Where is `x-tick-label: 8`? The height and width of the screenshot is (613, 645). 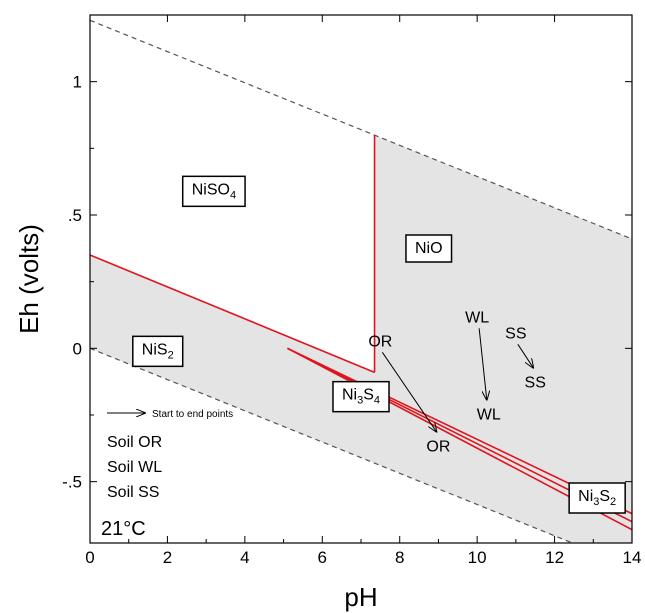 x-tick-label: 8 is located at coordinates (399, 557).